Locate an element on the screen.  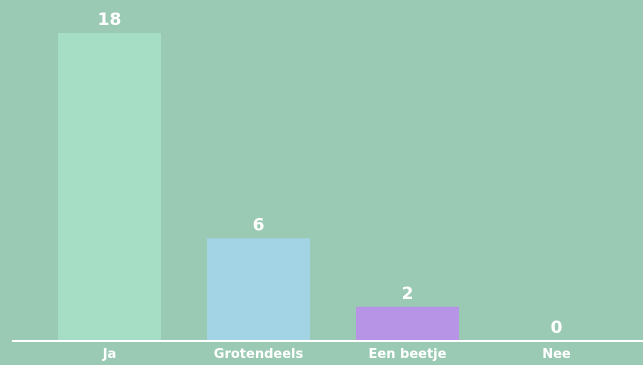
x-tick-label-ja: Ja is located at coordinates (109, 354).